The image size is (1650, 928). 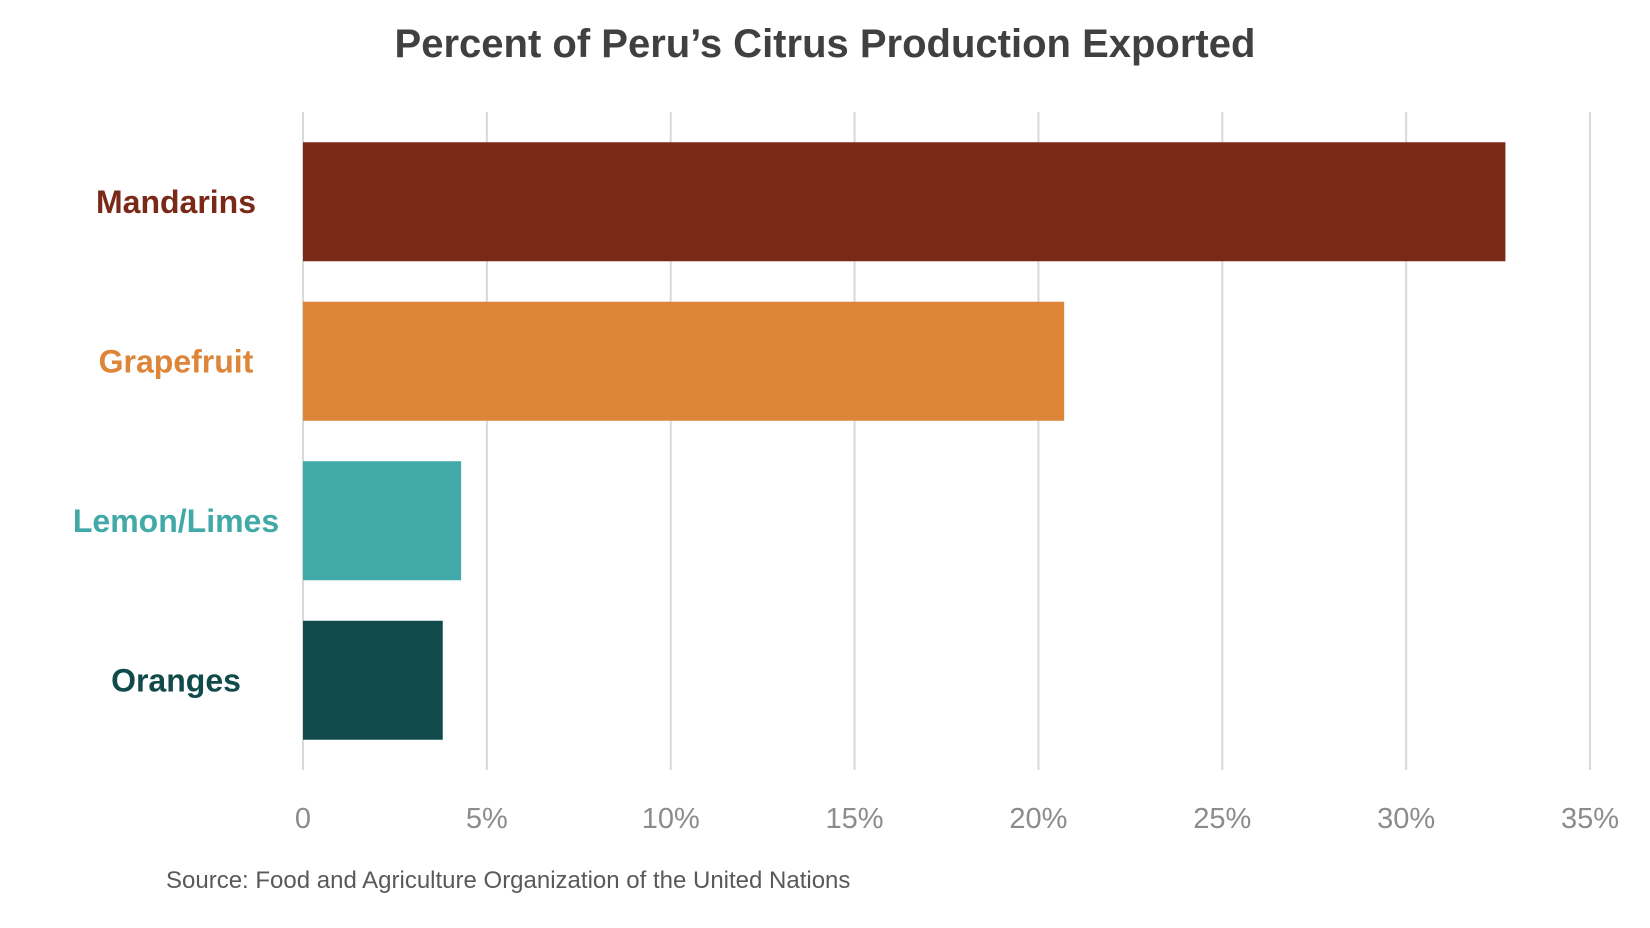 What do you see at coordinates (373, 680) in the screenshot?
I see `bar-oranges` at bounding box center [373, 680].